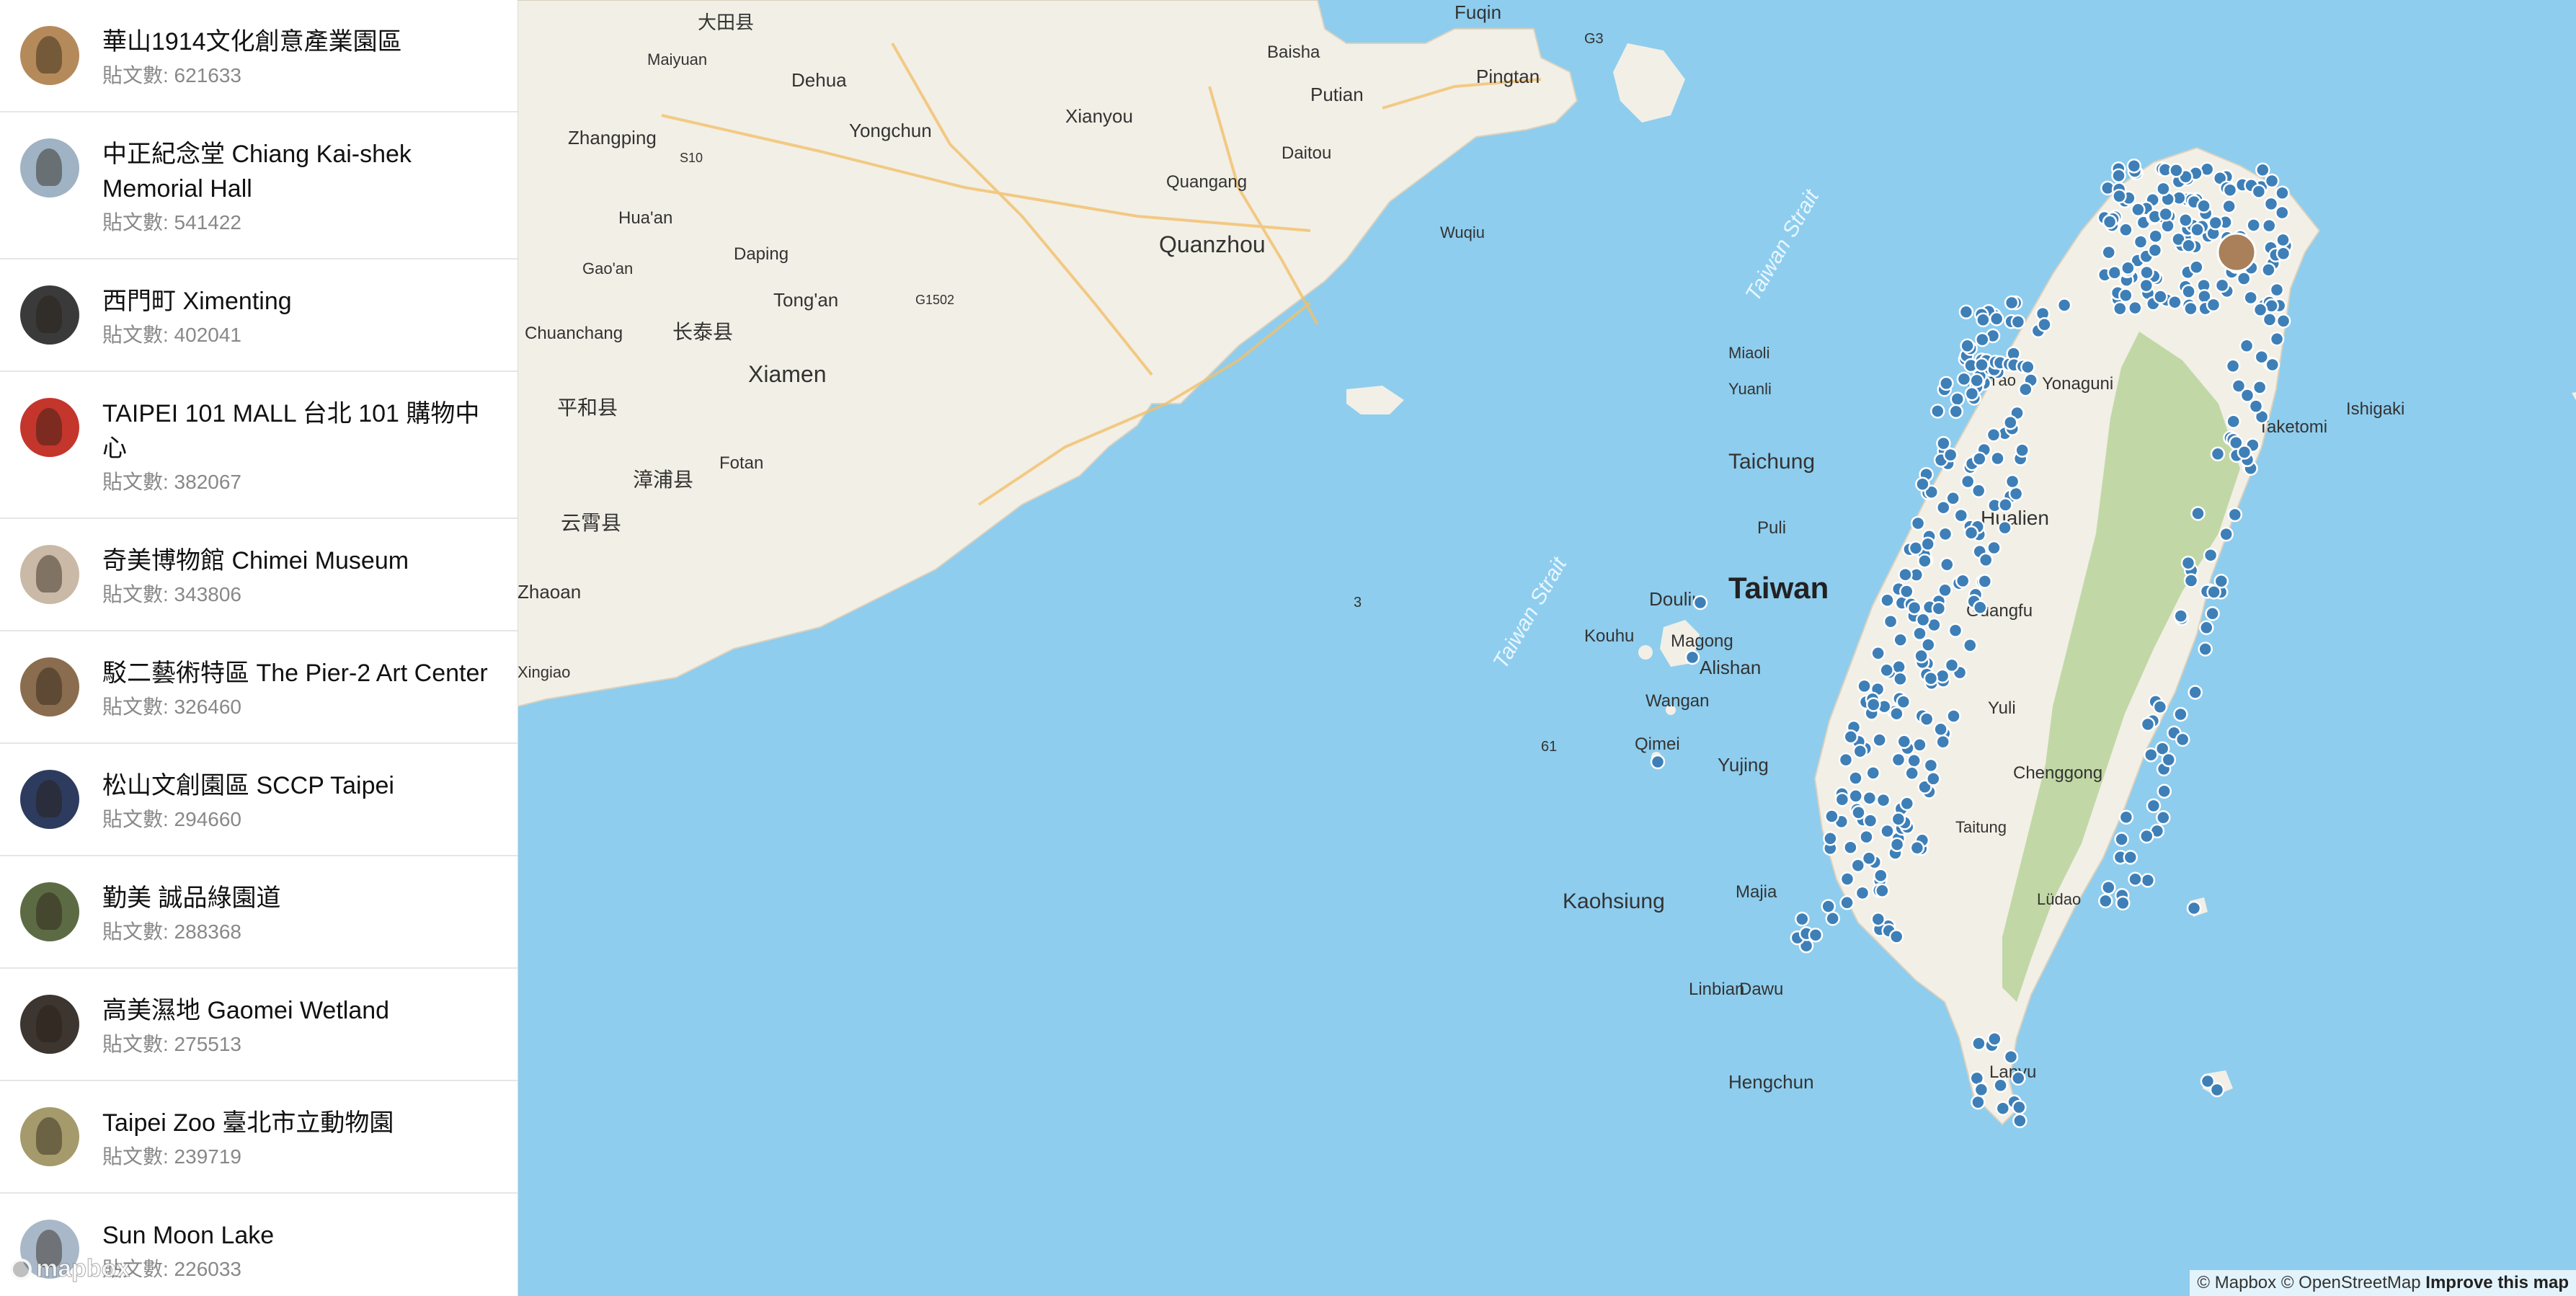 The width and height of the screenshot is (2576, 1296). I want to click on place-list-item: 松山文創園區 SCCP Taipei 貼文數: 294660, so click(259, 800).